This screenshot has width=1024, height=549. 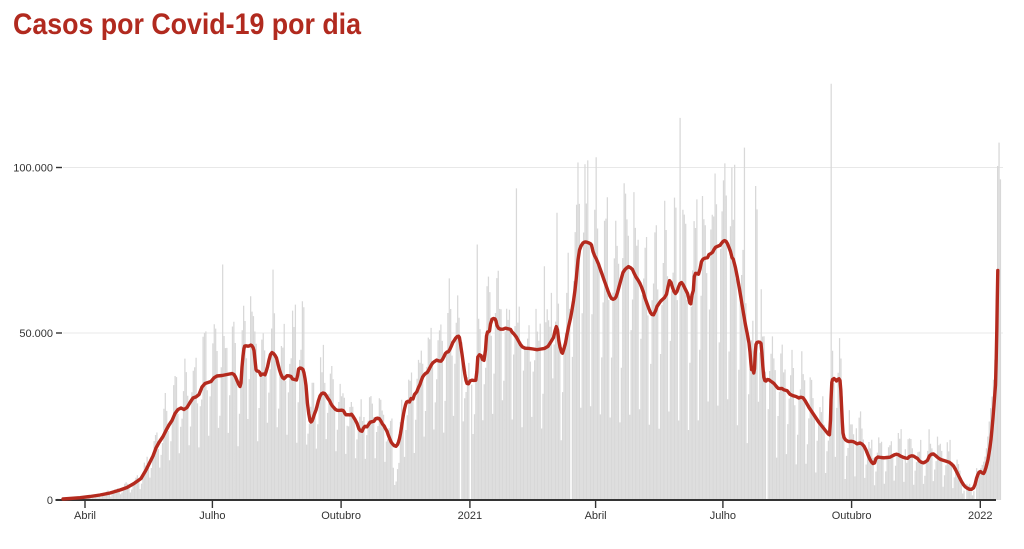 I want to click on svg-text: 2021, so click(x=470, y=516).